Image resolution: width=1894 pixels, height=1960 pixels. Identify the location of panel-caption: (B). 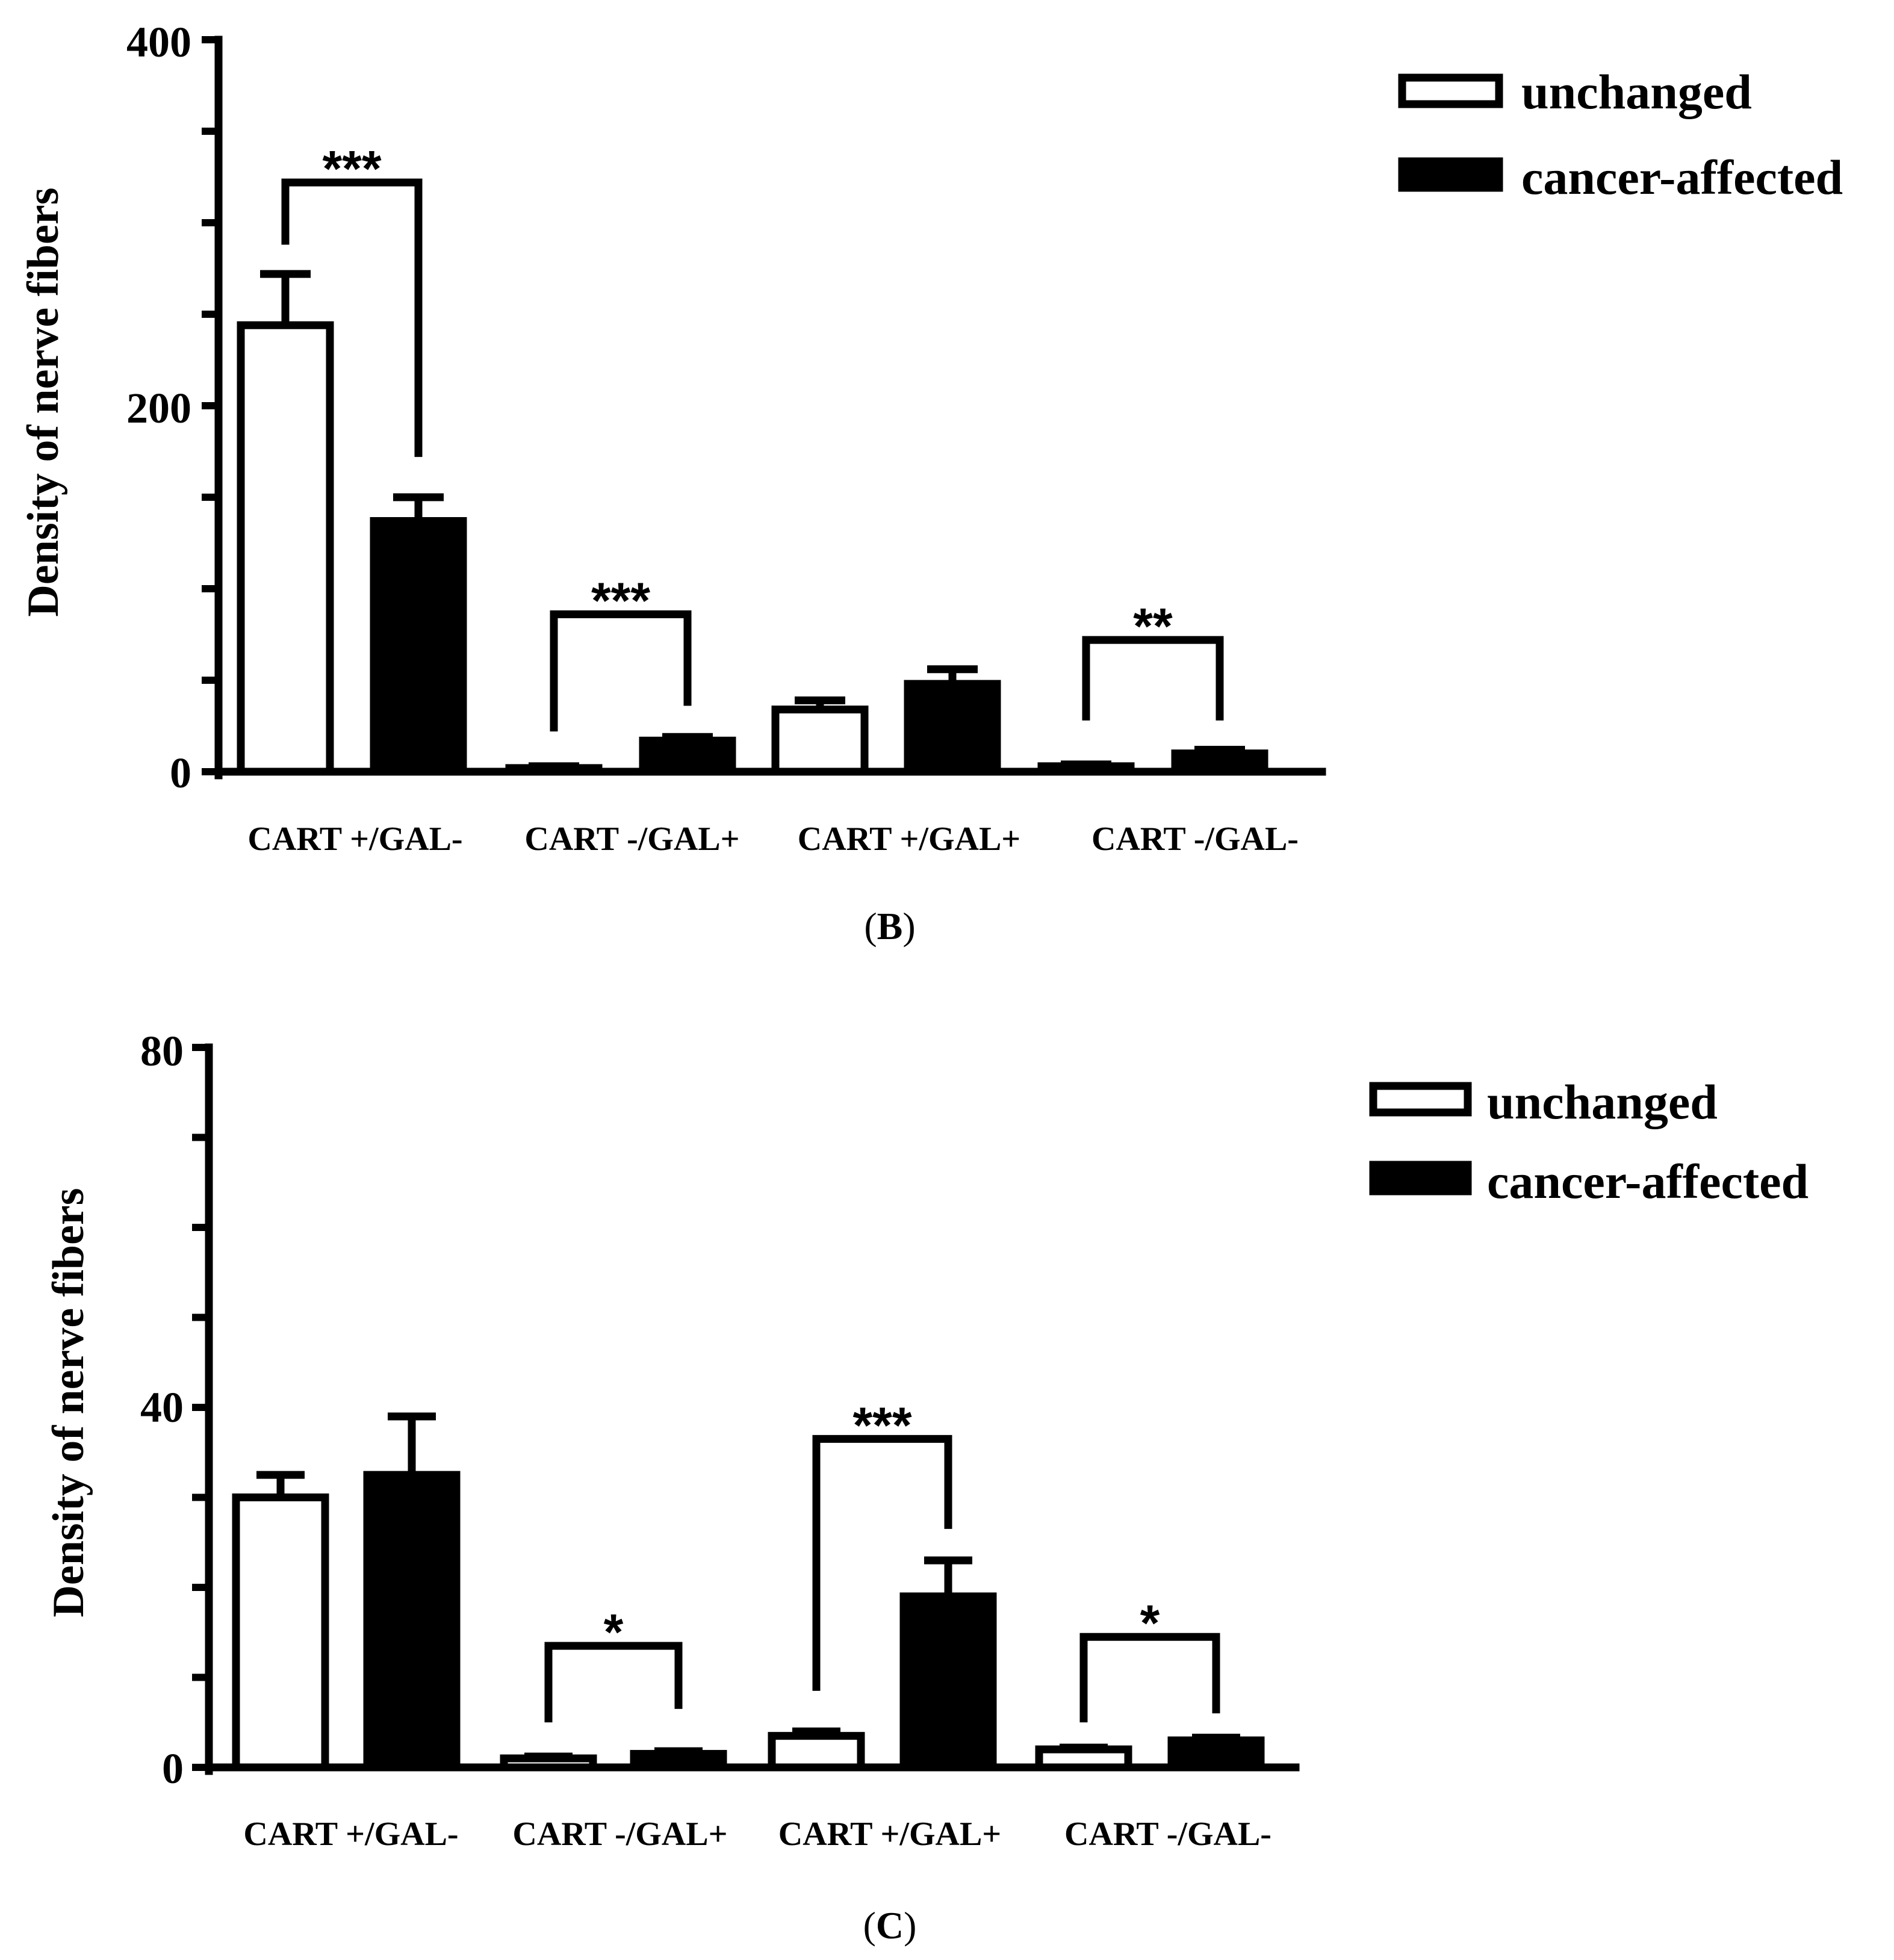
(889, 926).